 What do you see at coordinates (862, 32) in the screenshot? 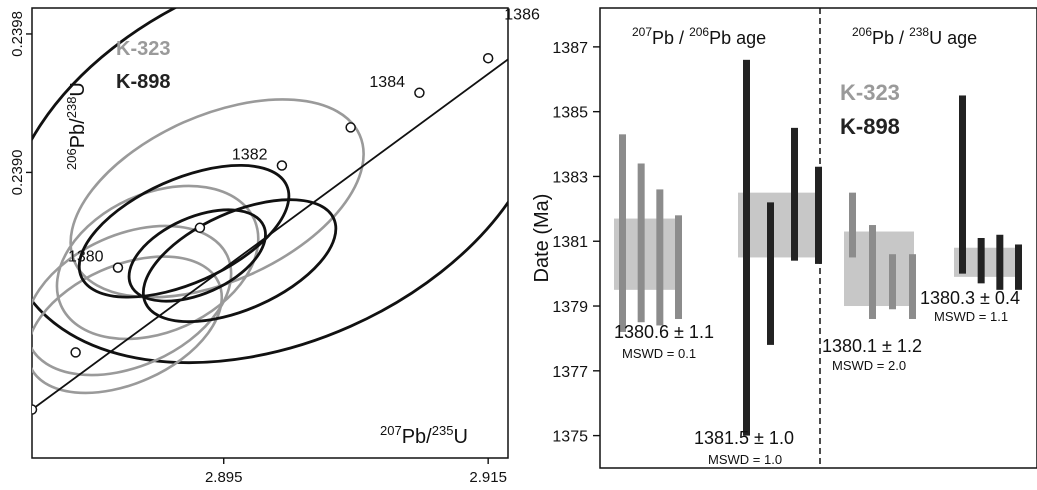
I see `panel2-sup1: 206` at bounding box center [862, 32].